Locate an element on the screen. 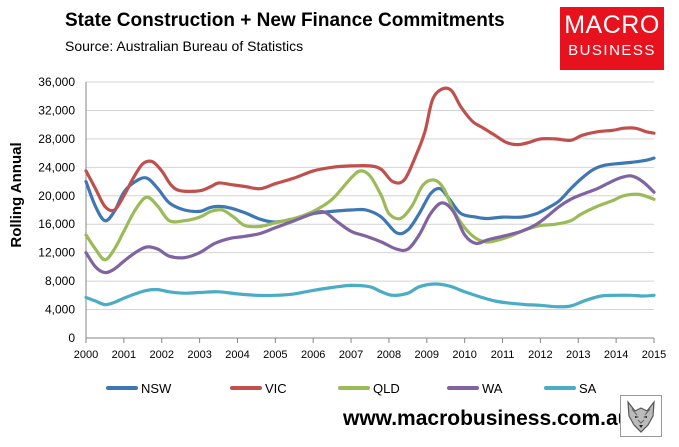 The width and height of the screenshot is (679, 447). website-url: www.macrobusiness.com.au is located at coordinates (487, 418).